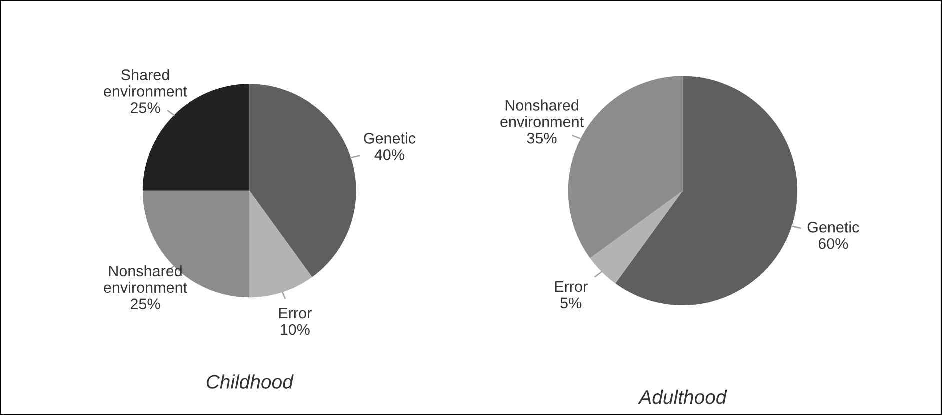 The height and width of the screenshot is (415, 942). I want to click on slice-label: Shared environment, so click(146, 83).